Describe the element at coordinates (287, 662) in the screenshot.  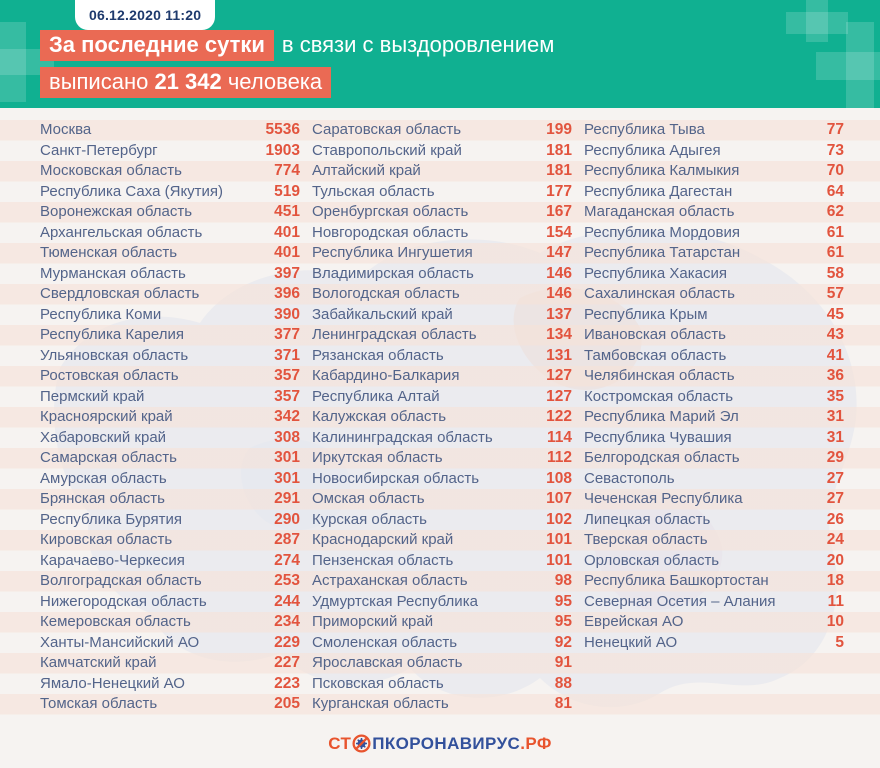
I see `region-value: 227` at that location.